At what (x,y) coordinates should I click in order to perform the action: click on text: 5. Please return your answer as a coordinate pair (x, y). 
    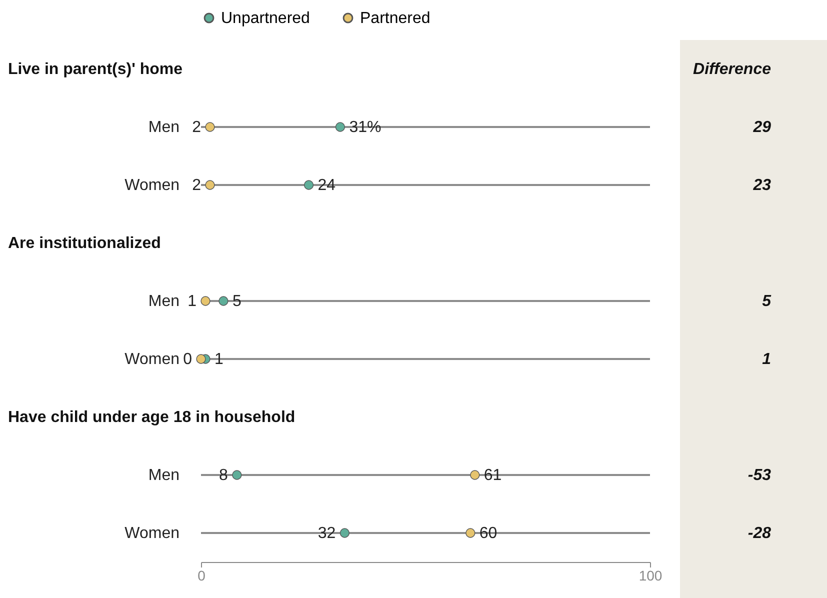
    Looking at the image, I should click on (767, 301).